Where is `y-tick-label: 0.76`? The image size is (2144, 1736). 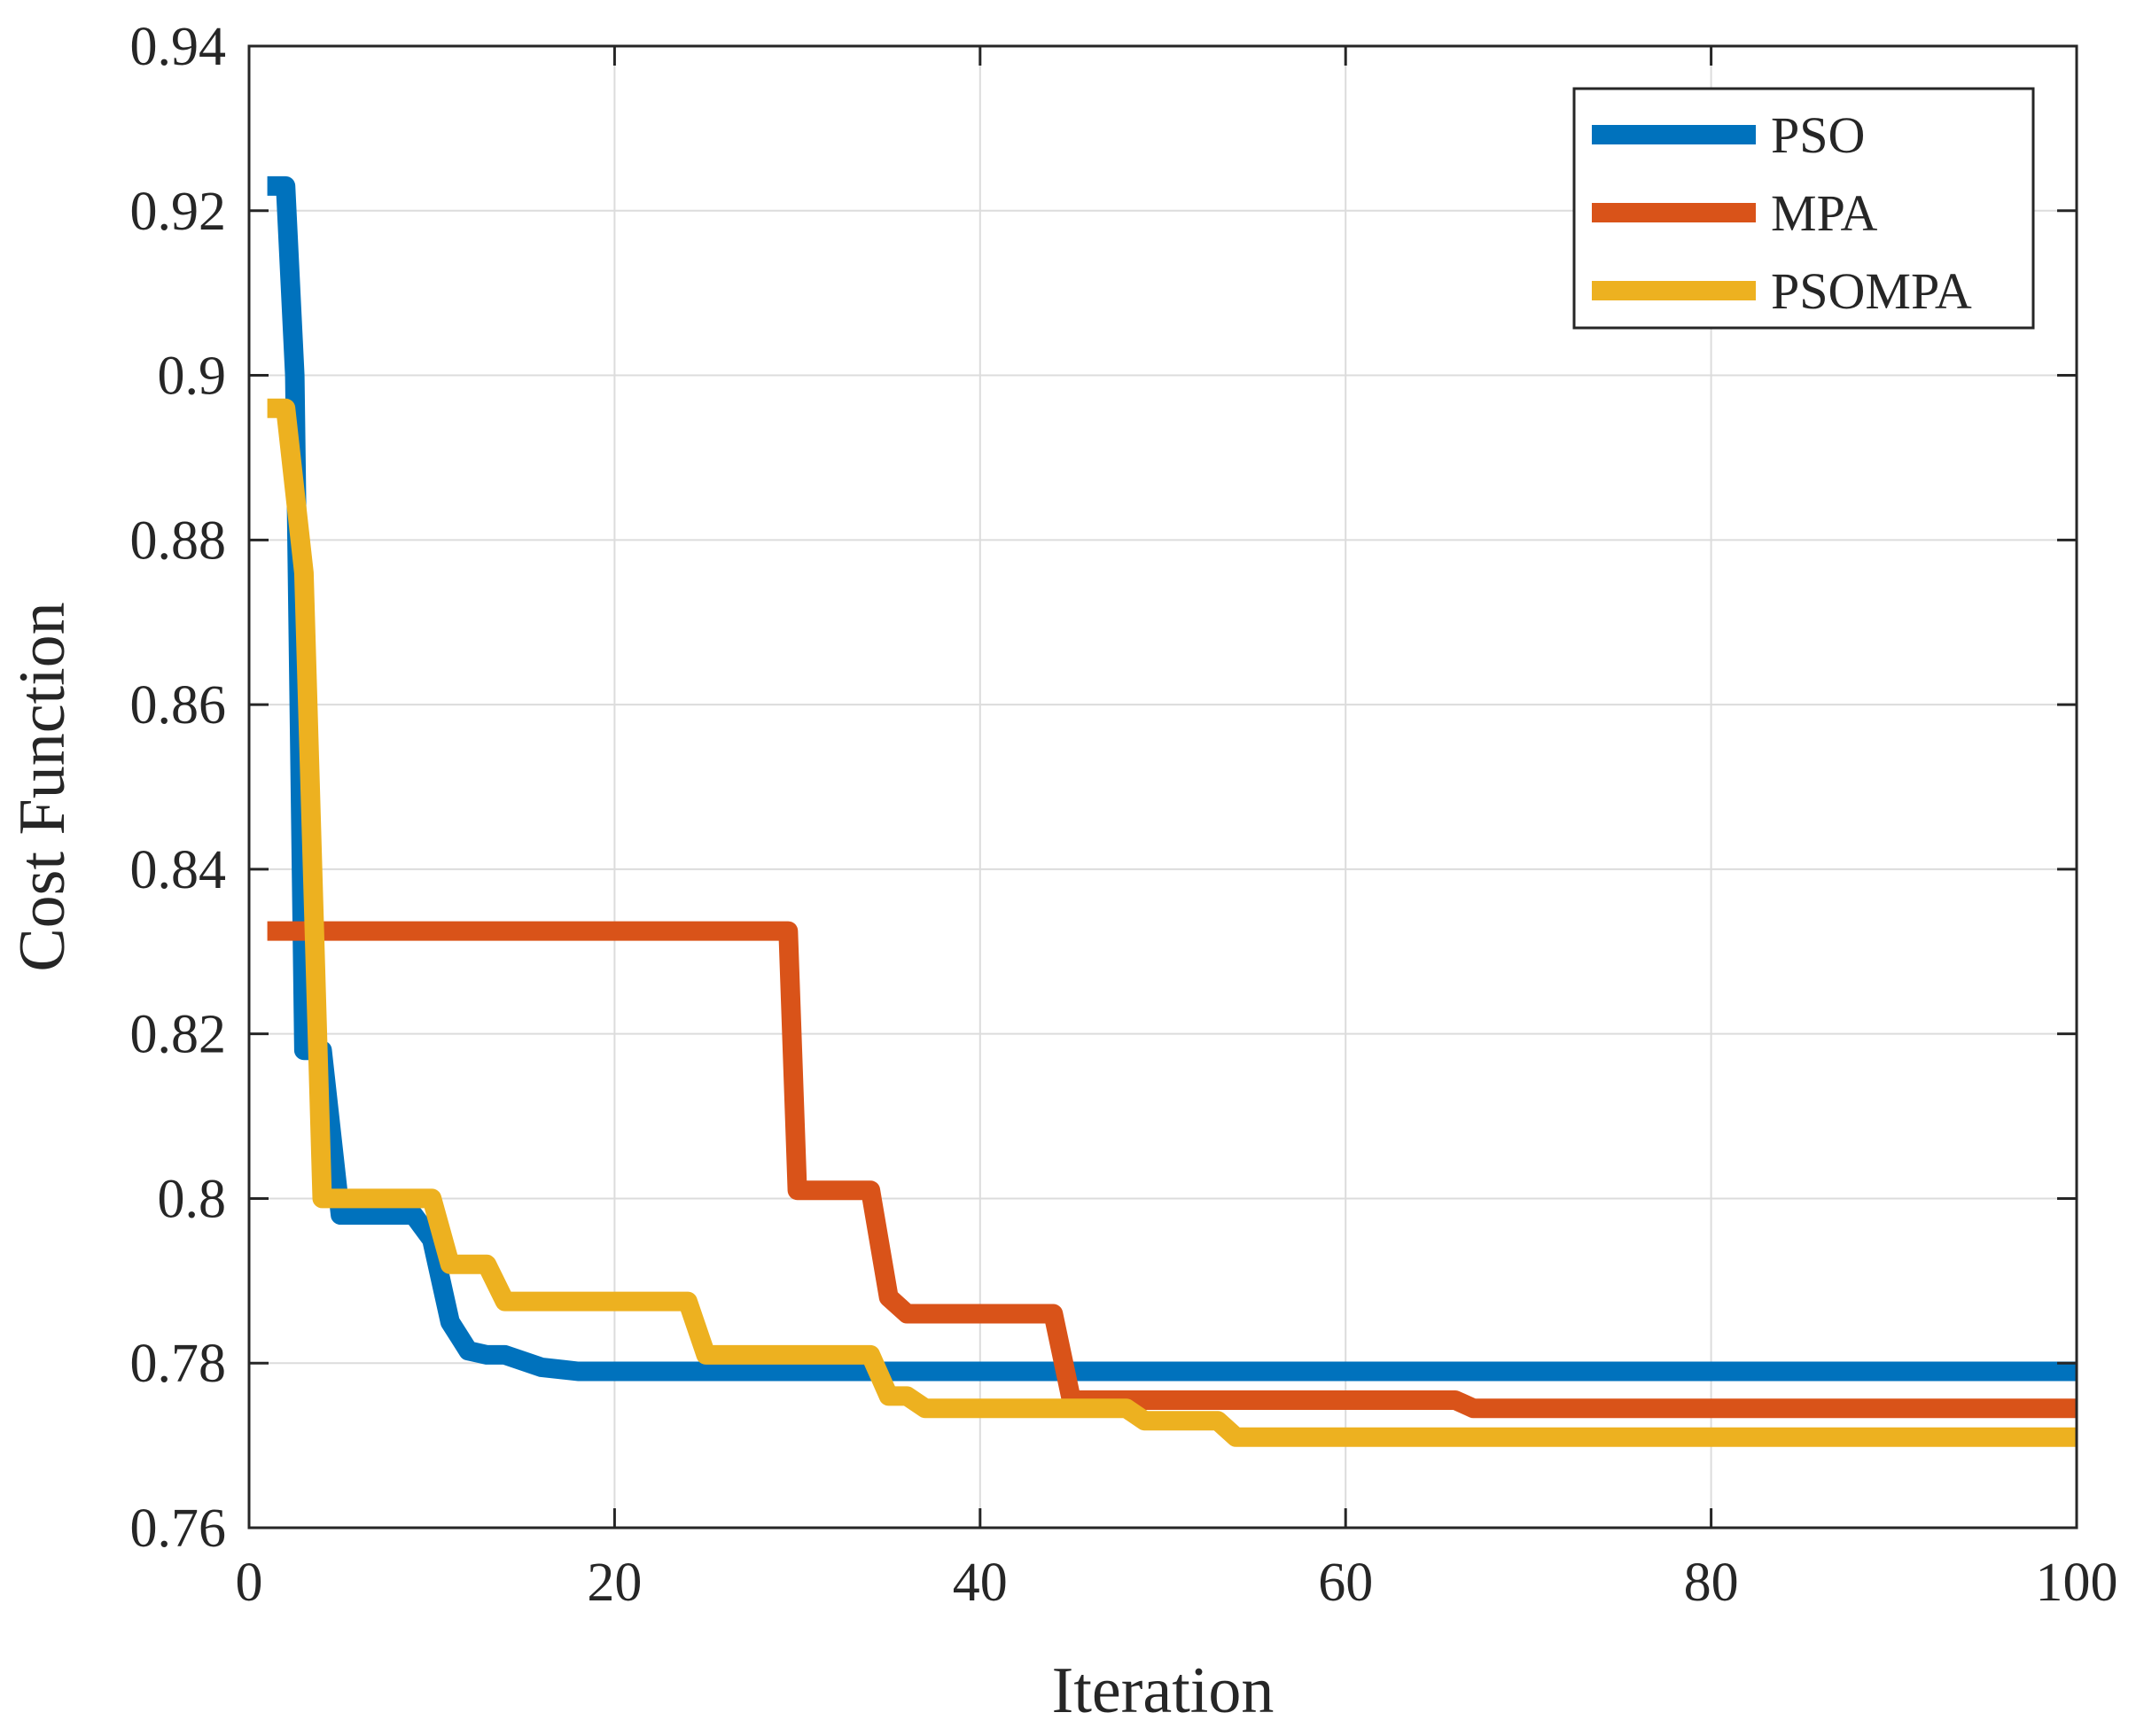 y-tick-label: 0.76 is located at coordinates (178, 1529).